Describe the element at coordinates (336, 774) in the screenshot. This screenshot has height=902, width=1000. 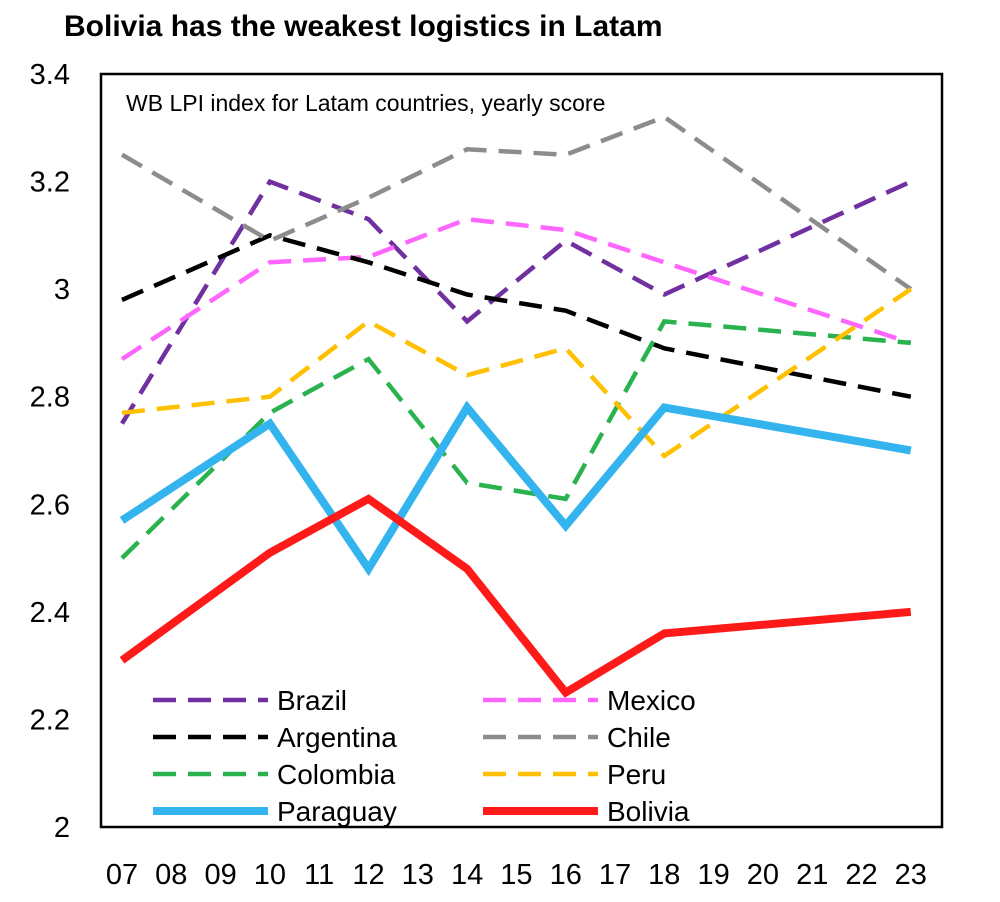
I see `legend-label-colombia: Colombia` at that location.